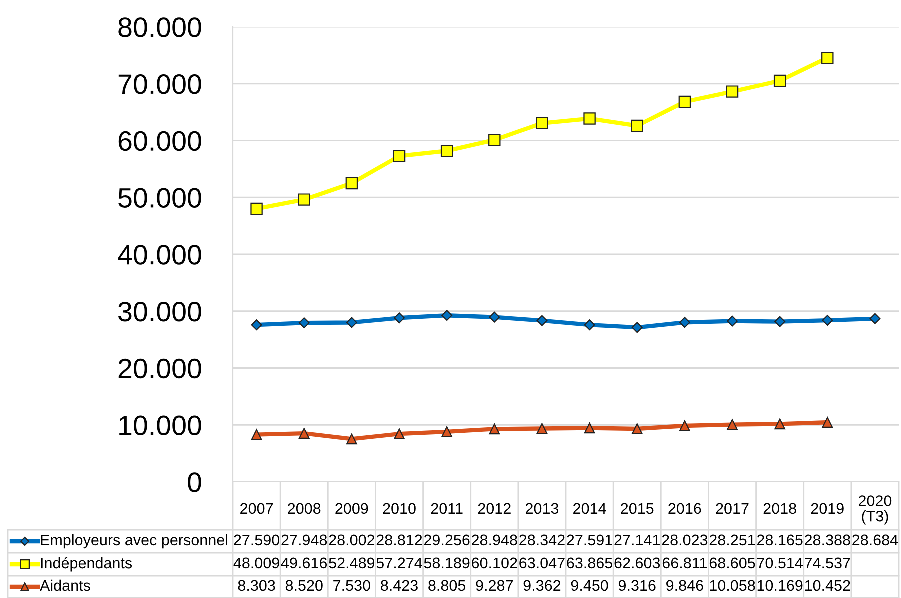 The width and height of the screenshot is (901, 598). What do you see at coordinates (160, 141) in the screenshot?
I see `y-tick-label: 60.000` at bounding box center [160, 141].